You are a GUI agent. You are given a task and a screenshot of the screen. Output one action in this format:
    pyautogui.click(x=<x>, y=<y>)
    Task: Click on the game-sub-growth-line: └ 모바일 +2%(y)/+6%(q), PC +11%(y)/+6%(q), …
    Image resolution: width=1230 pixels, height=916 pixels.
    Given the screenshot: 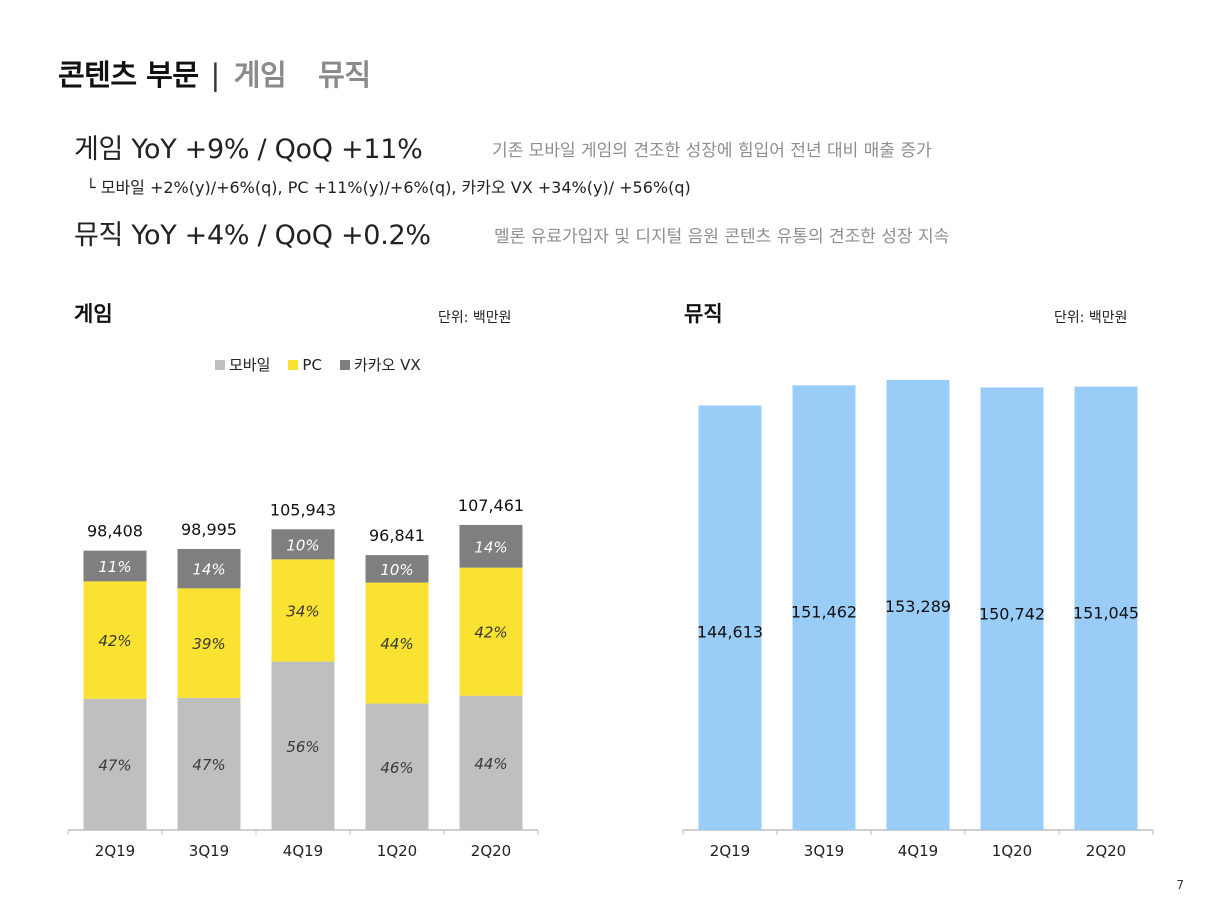 What is the action you would take?
    pyautogui.click(x=388, y=187)
    